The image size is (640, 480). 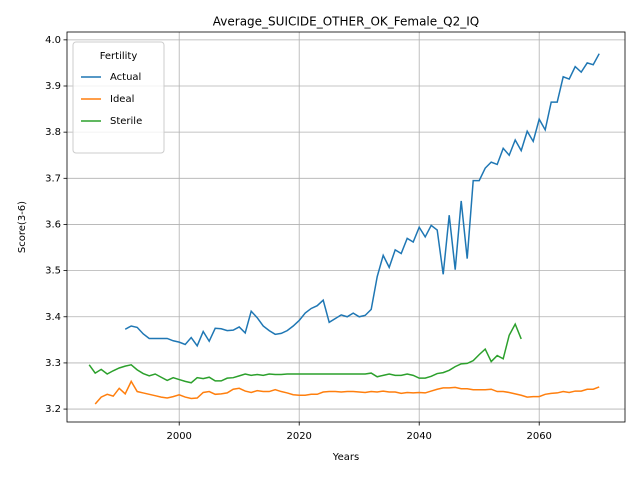 What do you see at coordinates (53, 40) in the screenshot?
I see `y-tick-label: 4.0` at bounding box center [53, 40].